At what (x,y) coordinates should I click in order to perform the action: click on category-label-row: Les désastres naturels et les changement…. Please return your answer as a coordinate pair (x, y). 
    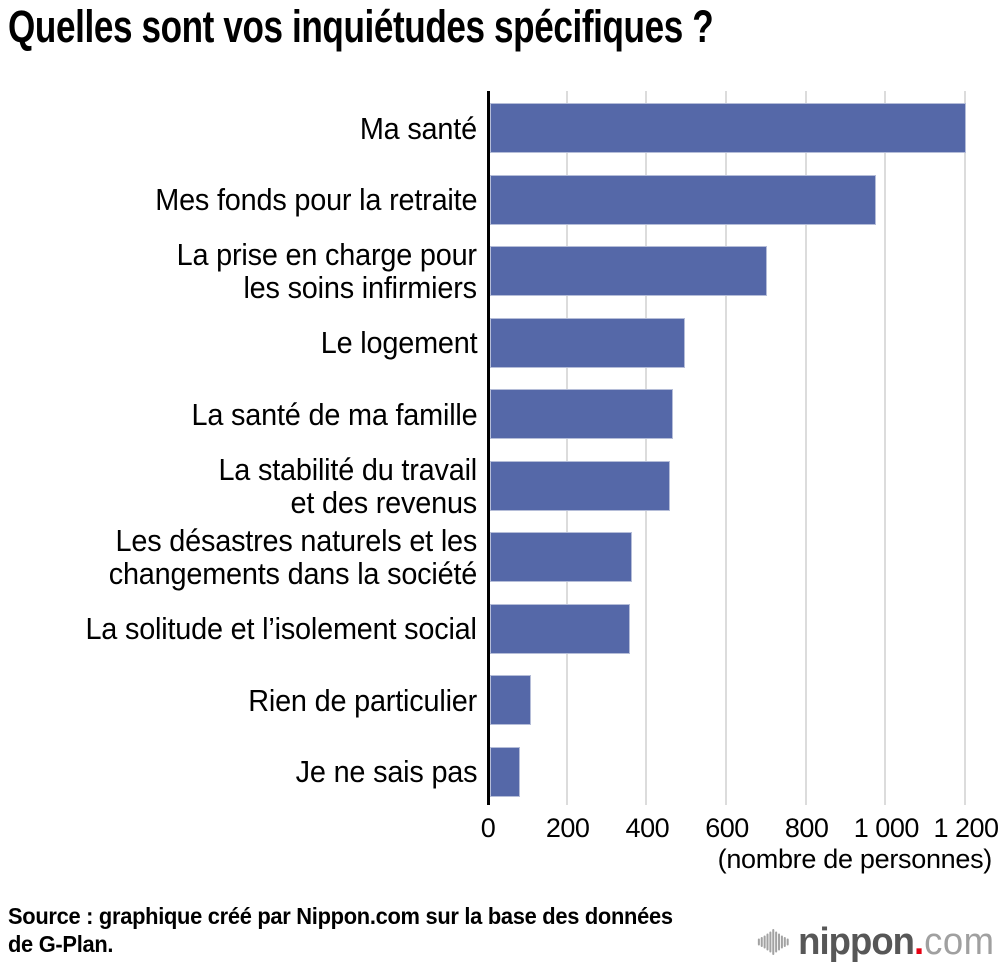
    Looking at the image, I should click on (239, 557).